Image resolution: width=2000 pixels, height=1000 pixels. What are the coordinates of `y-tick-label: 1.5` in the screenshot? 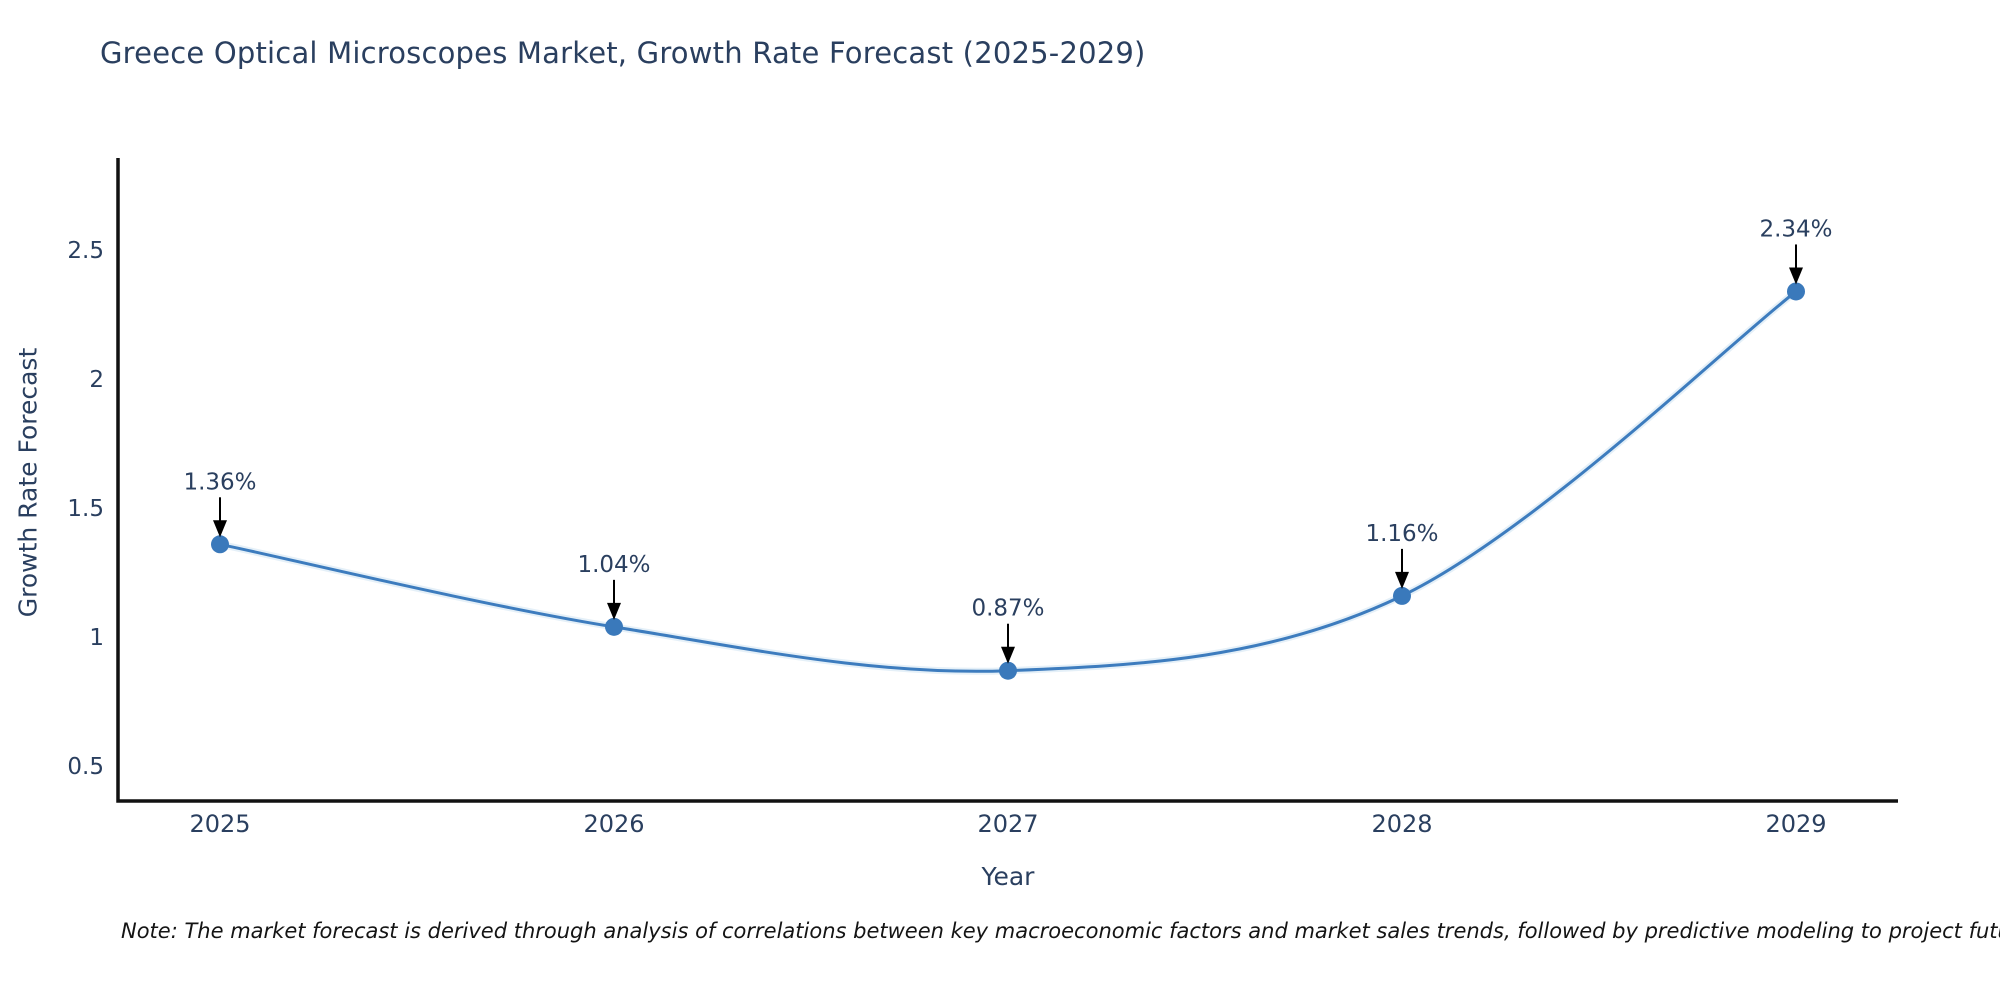 It's located at (85, 509).